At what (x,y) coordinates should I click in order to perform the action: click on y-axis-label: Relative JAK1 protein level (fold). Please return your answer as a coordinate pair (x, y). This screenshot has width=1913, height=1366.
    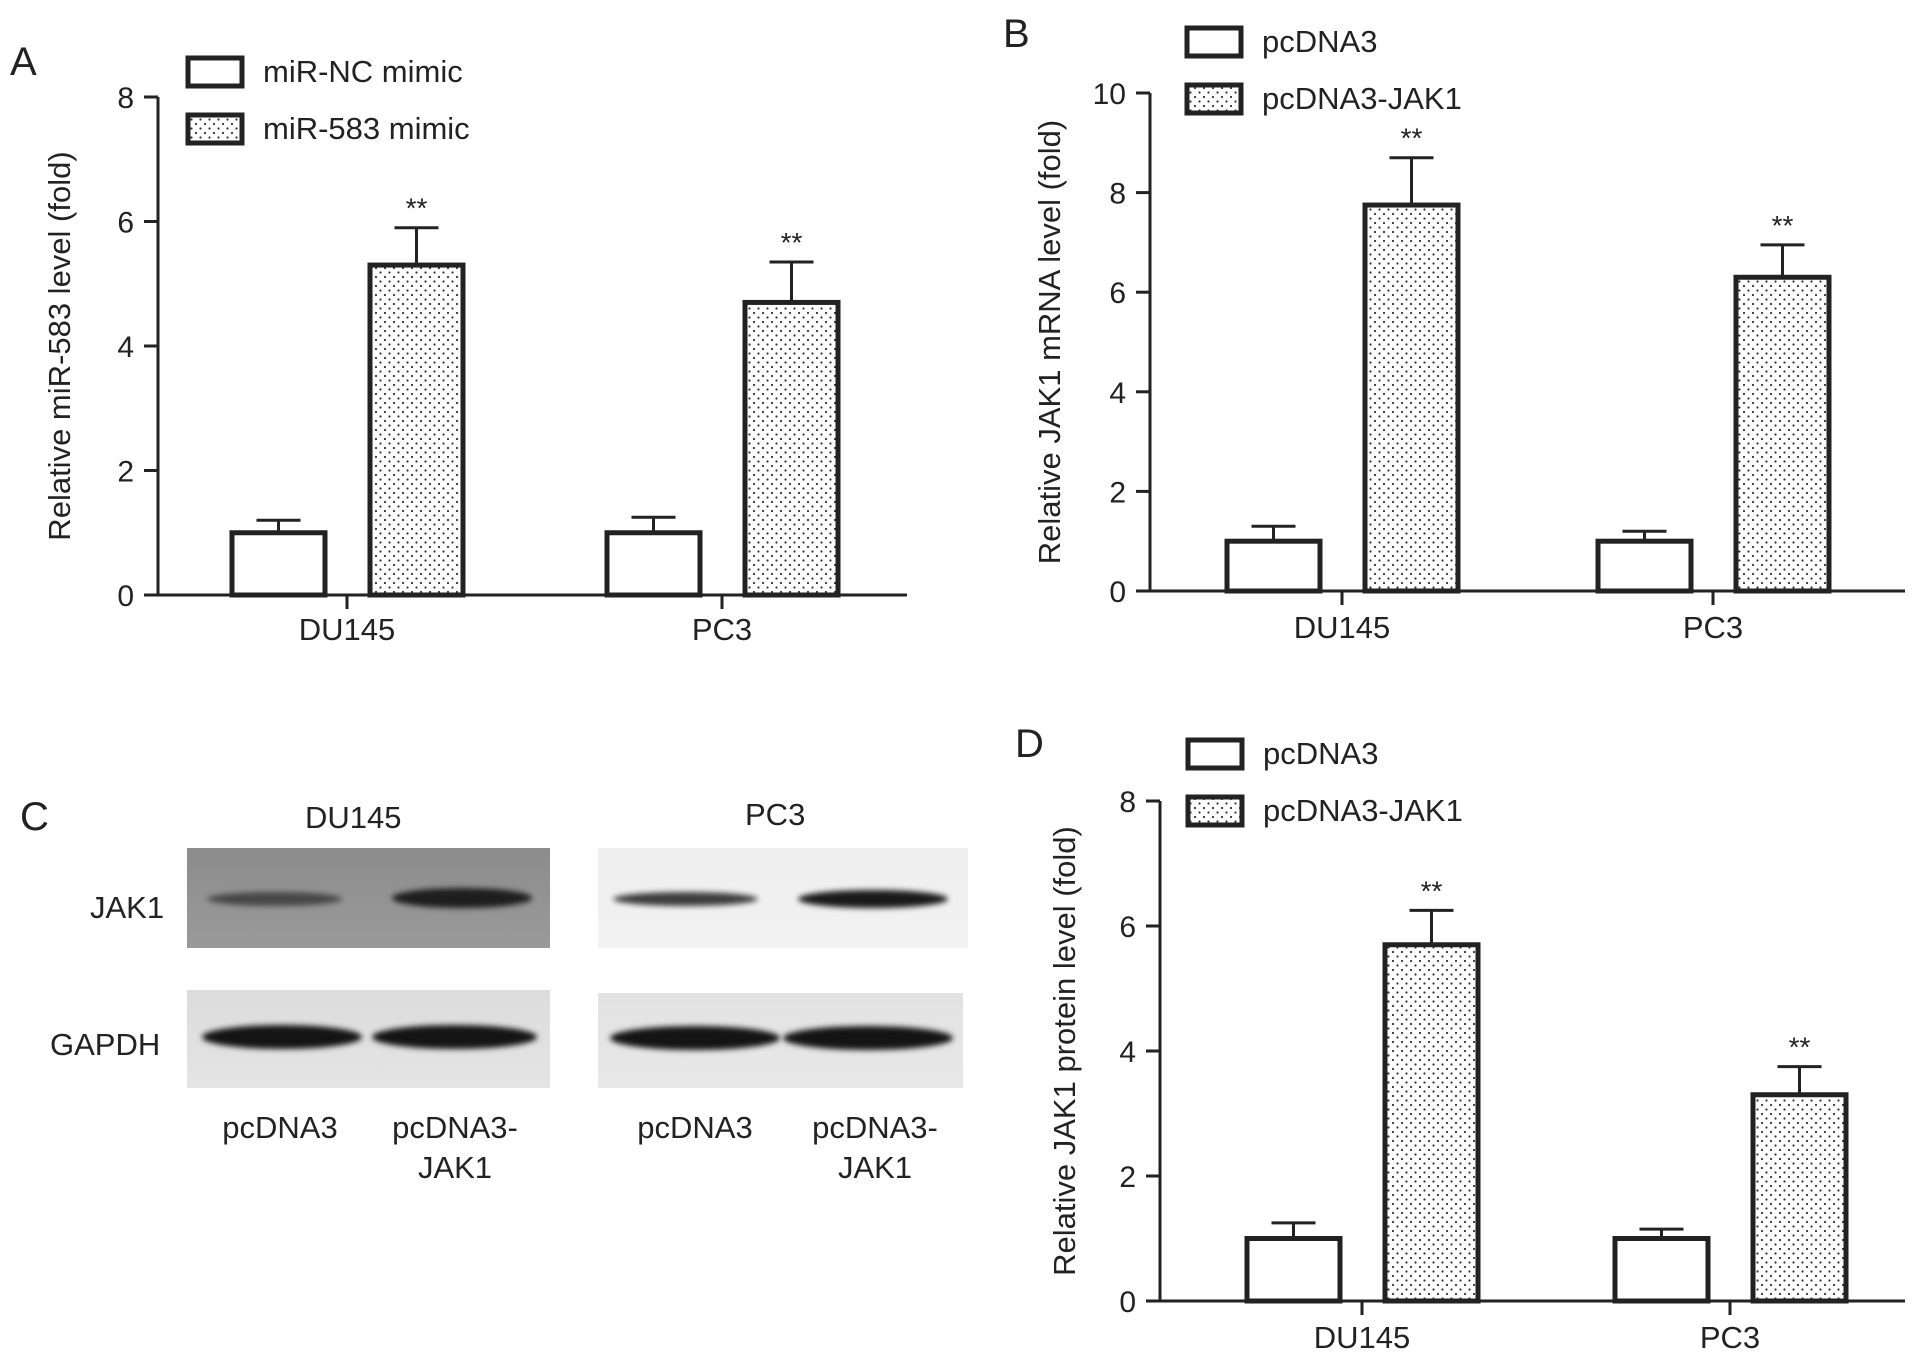
    Looking at the image, I should click on (1064, 1051).